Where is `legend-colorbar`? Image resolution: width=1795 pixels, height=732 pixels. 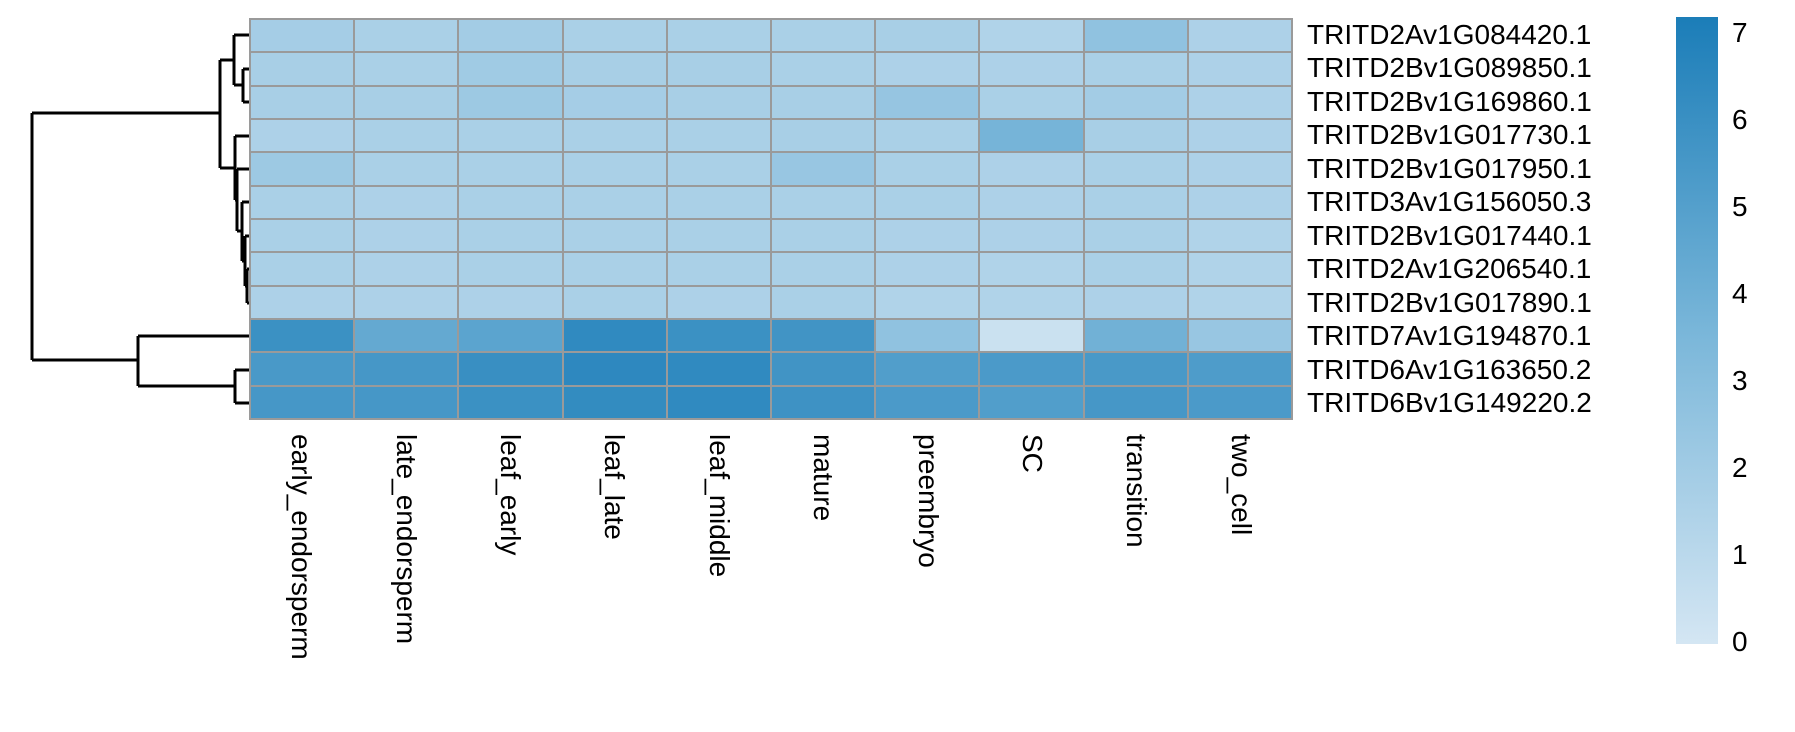 legend-colorbar is located at coordinates (1697, 330).